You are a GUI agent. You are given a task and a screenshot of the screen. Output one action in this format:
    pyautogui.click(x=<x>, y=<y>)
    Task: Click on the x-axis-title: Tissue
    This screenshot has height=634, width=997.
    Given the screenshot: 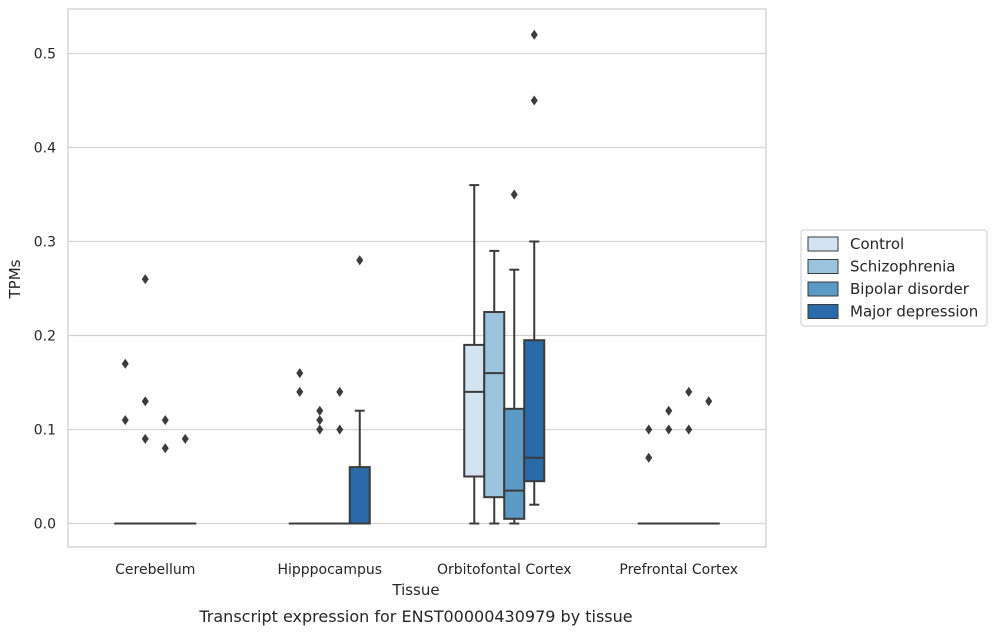 What is the action you would take?
    pyautogui.click(x=415, y=590)
    